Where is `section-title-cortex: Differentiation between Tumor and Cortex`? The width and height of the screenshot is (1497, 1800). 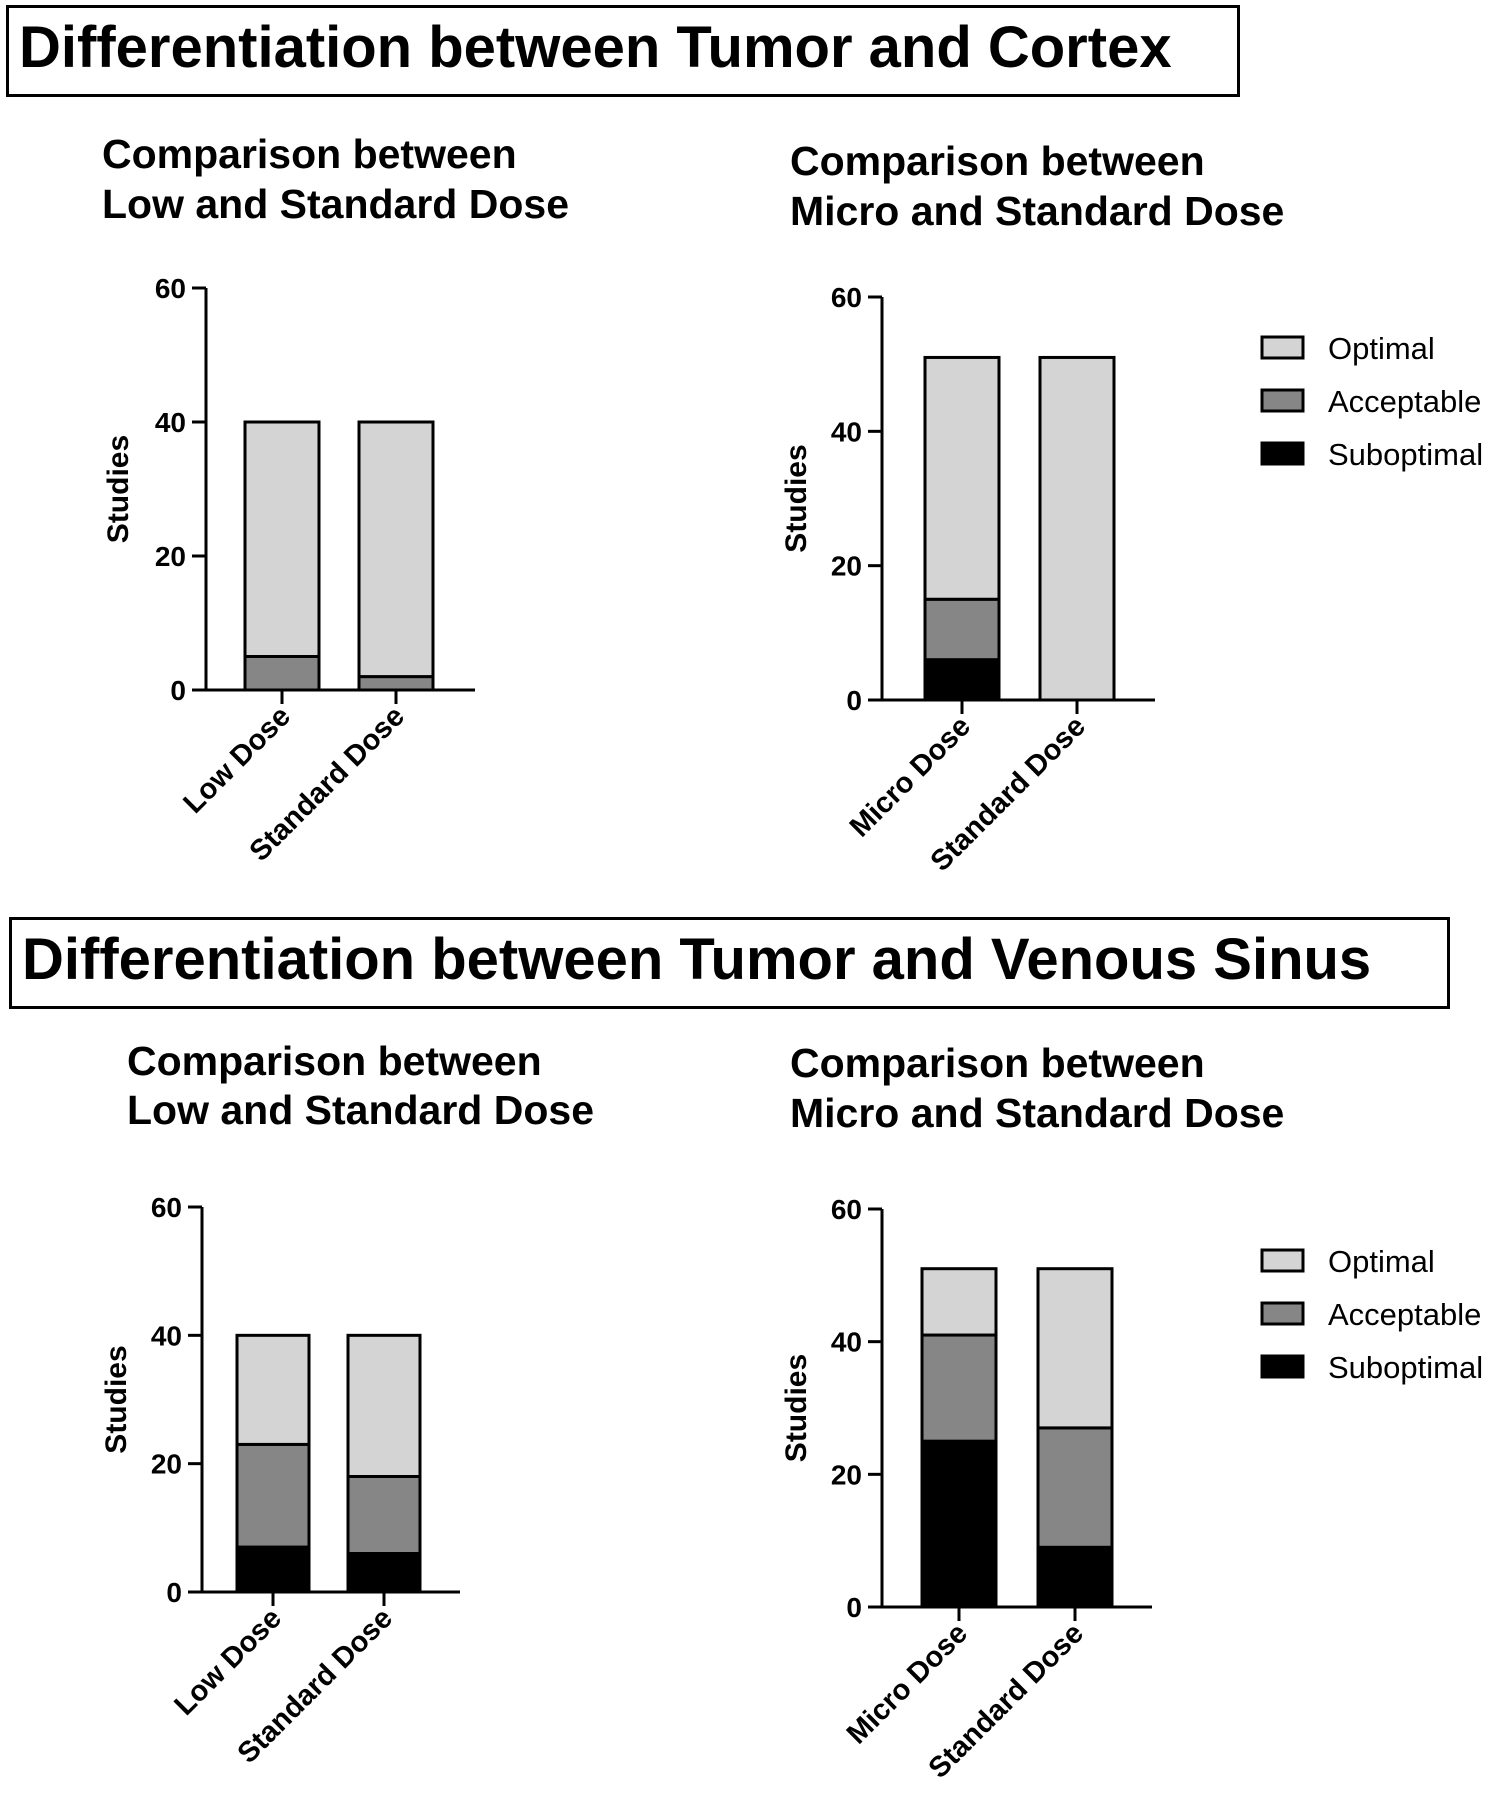
section-title-cortex: Differentiation between Tumor and Cortex is located at coordinates (623, 51).